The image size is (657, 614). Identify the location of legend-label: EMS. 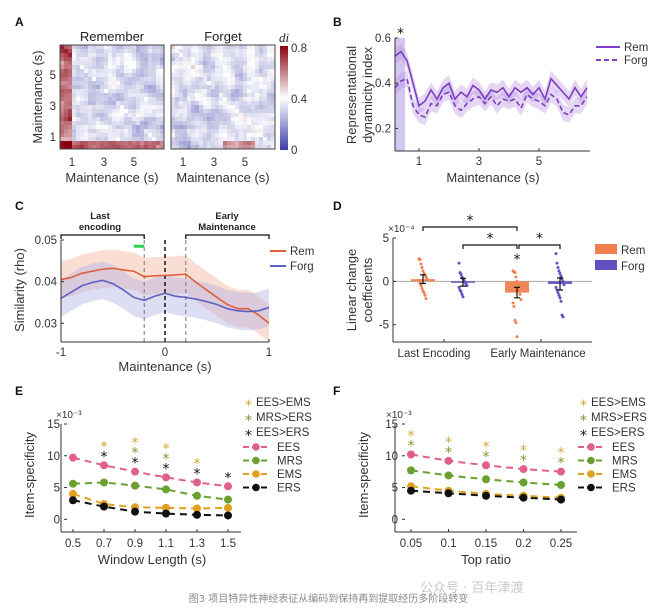
(624, 475).